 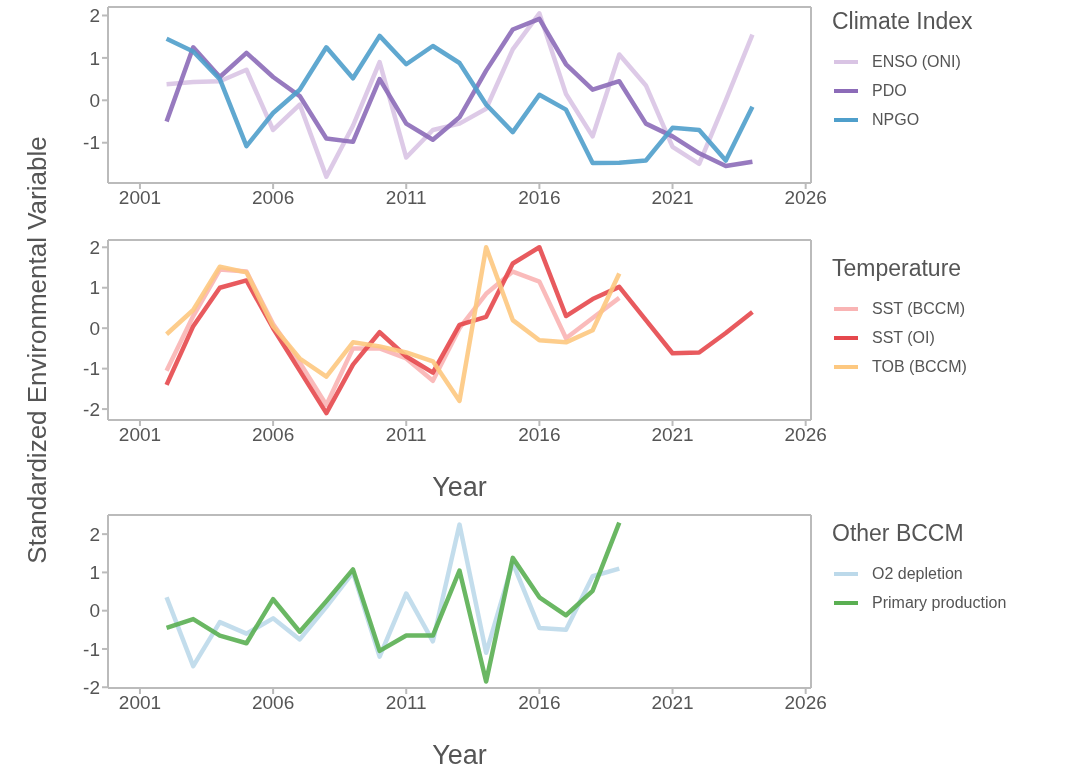 What do you see at coordinates (898, 533) in the screenshot?
I see `legend-title: Other BCCM` at bounding box center [898, 533].